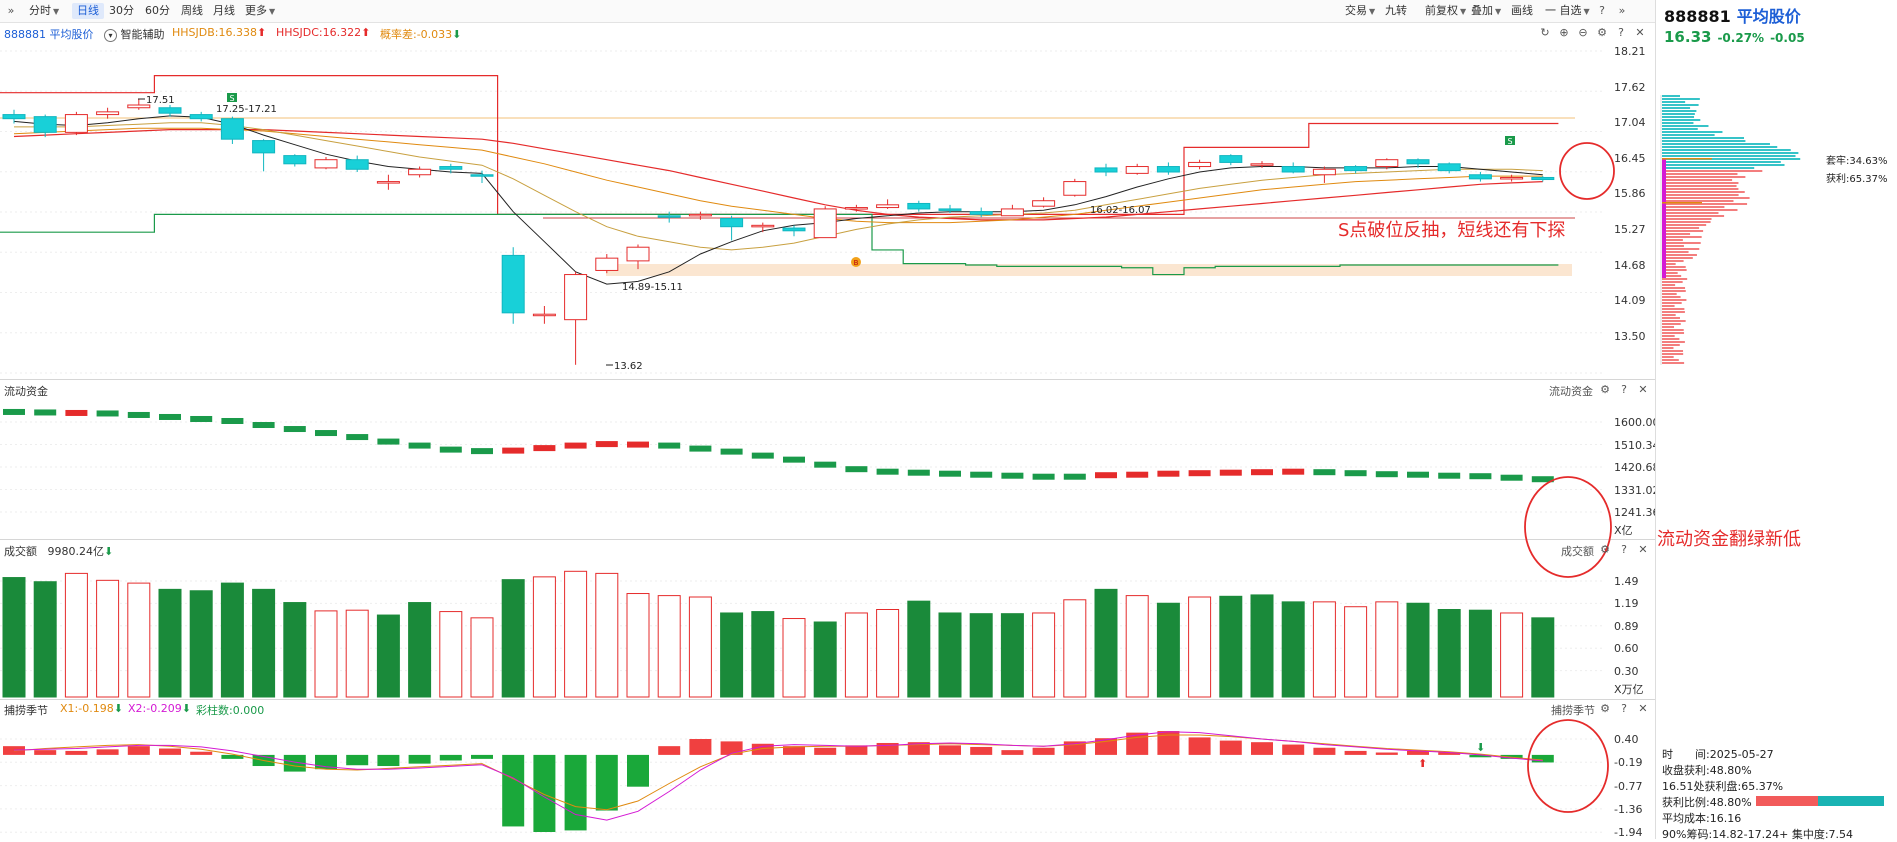  What do you see at coordinates (1732, 16) in the screenshot?
I see `quote-title: 888881 平均股价` at bounding box center [1732, 16].